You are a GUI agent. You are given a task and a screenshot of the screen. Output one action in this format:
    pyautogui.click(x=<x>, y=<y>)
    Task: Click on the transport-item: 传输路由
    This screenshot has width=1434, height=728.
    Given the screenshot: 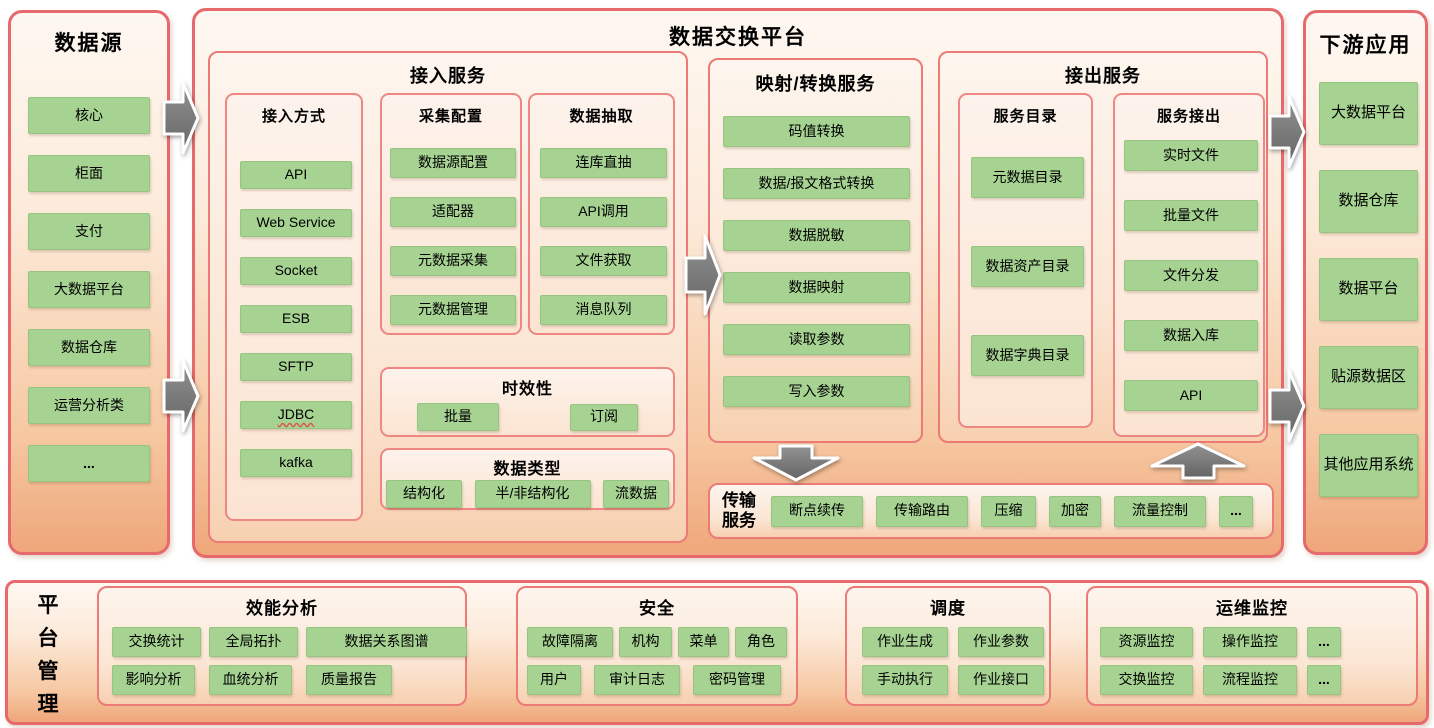 What is the action you would take?
    pyautogui.click(x=922, y=511)
    